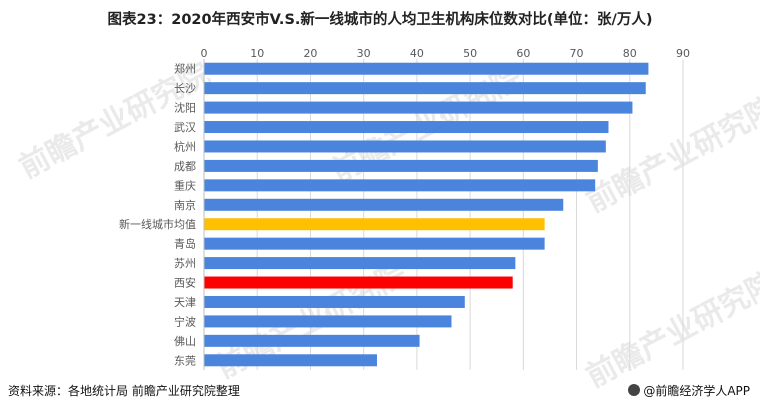 The height and width of the screenshot is (411, 760). What do you see at coordinates (185, 263) in the screenshot?
I see `category-label: 苏州` at bounding box center [185, 263].